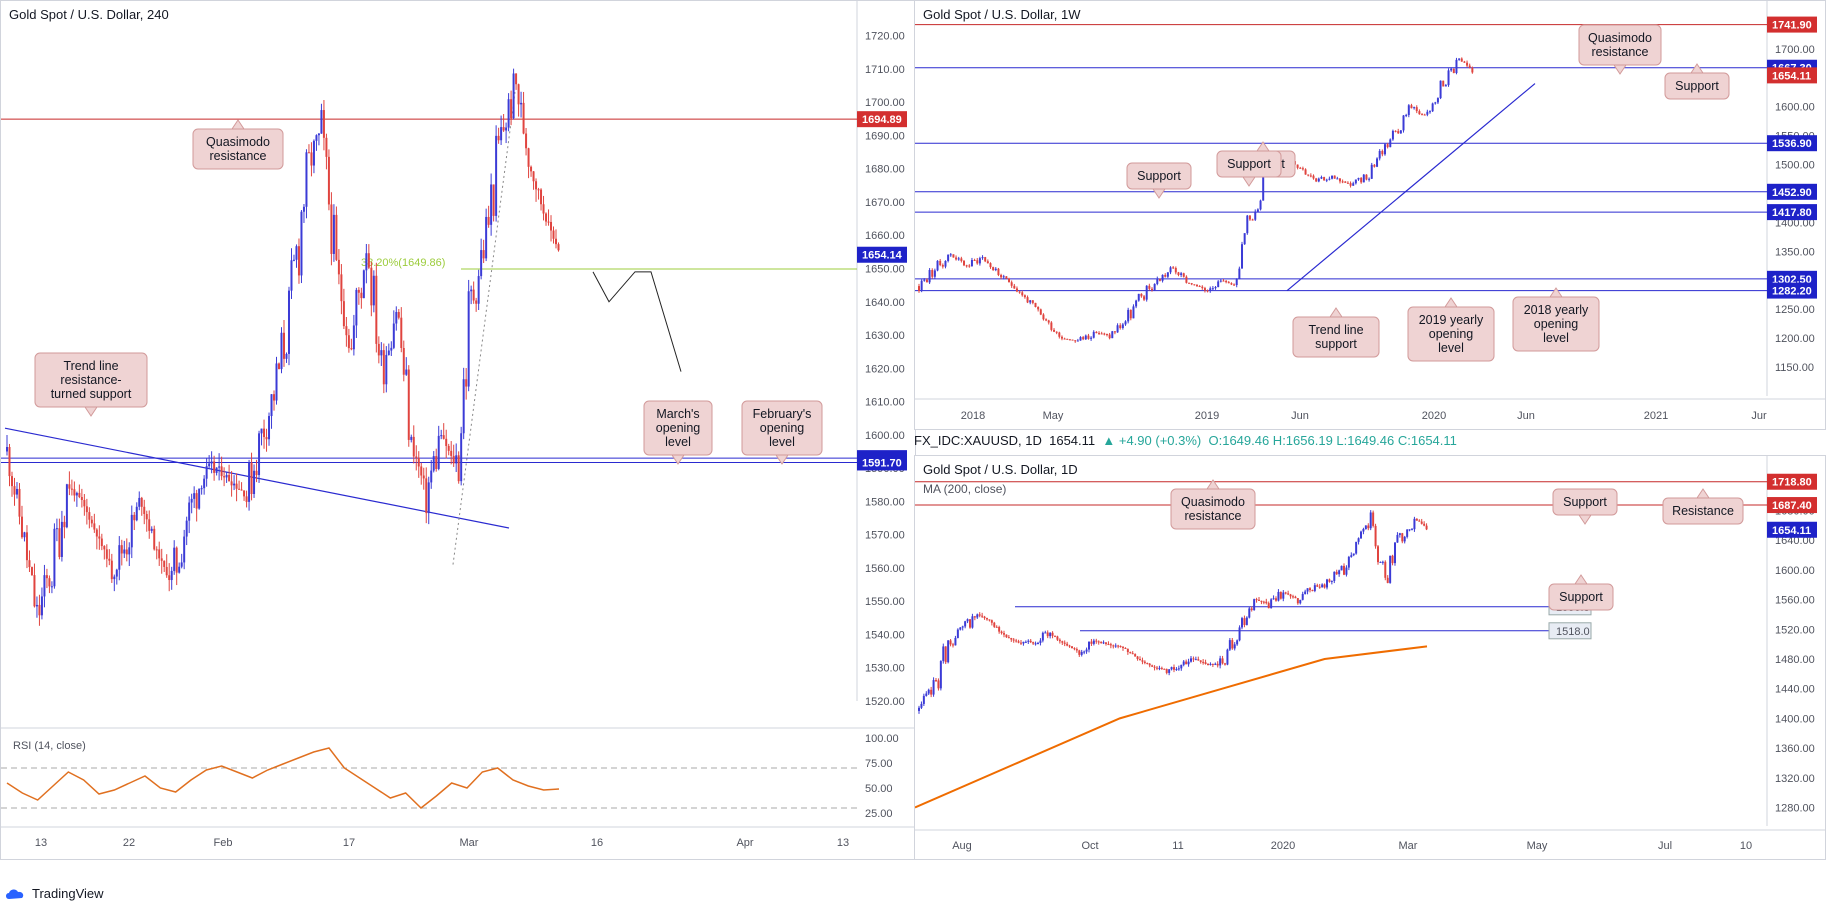 The height and width of the screenshot is (907, 1826). Describe the element at coordinates (54, 893) in the screenshot. I see `footer-brand: TradingView` at that location.